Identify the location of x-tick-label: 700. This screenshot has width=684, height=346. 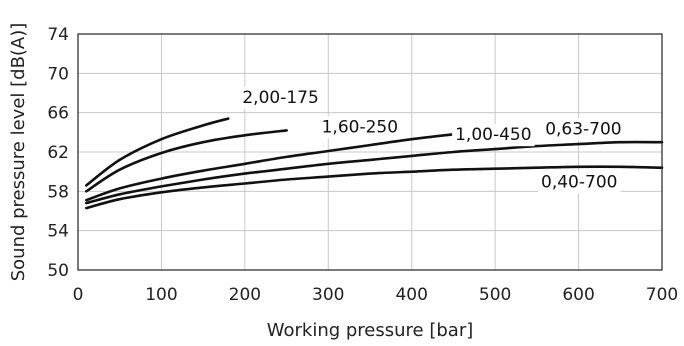
(662, 295).